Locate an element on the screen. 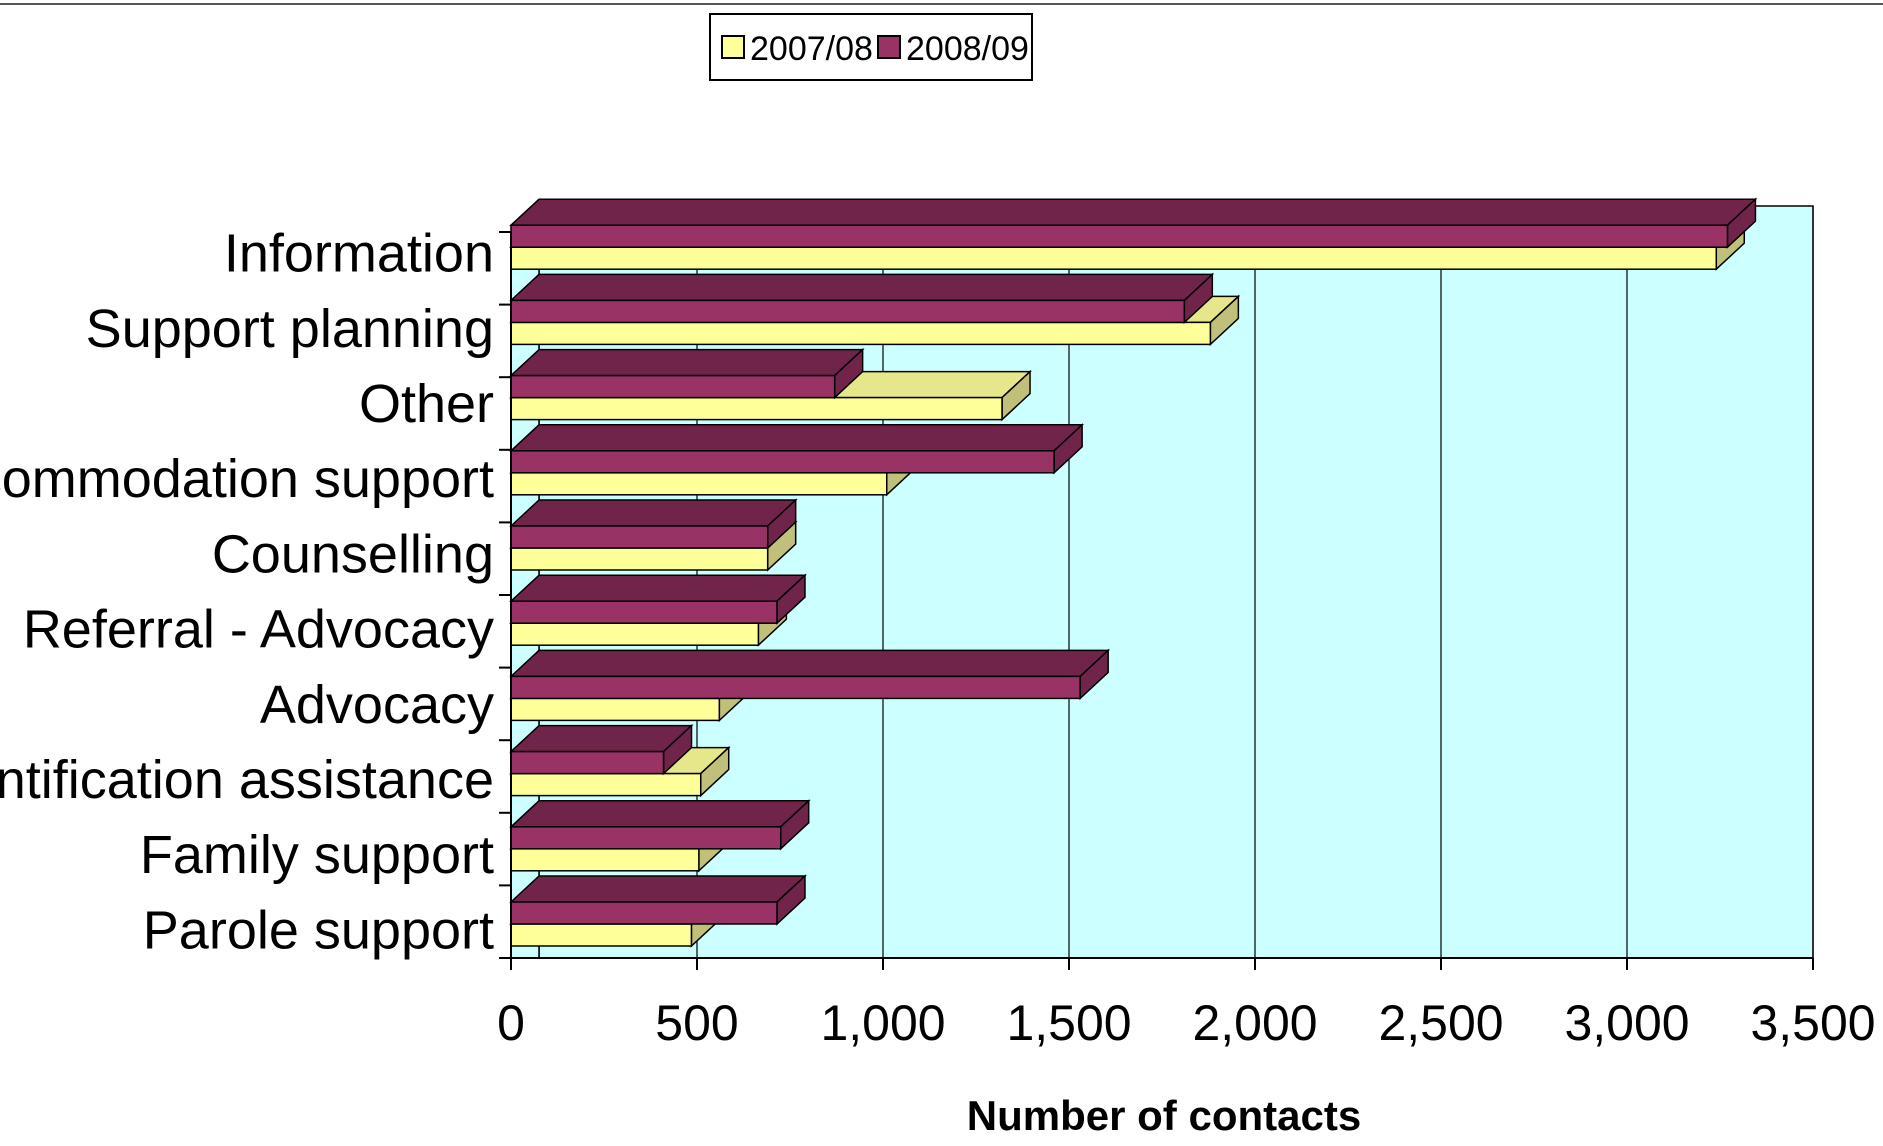  category-label: Referral - Advocacy is located at coordinates (258, 630).